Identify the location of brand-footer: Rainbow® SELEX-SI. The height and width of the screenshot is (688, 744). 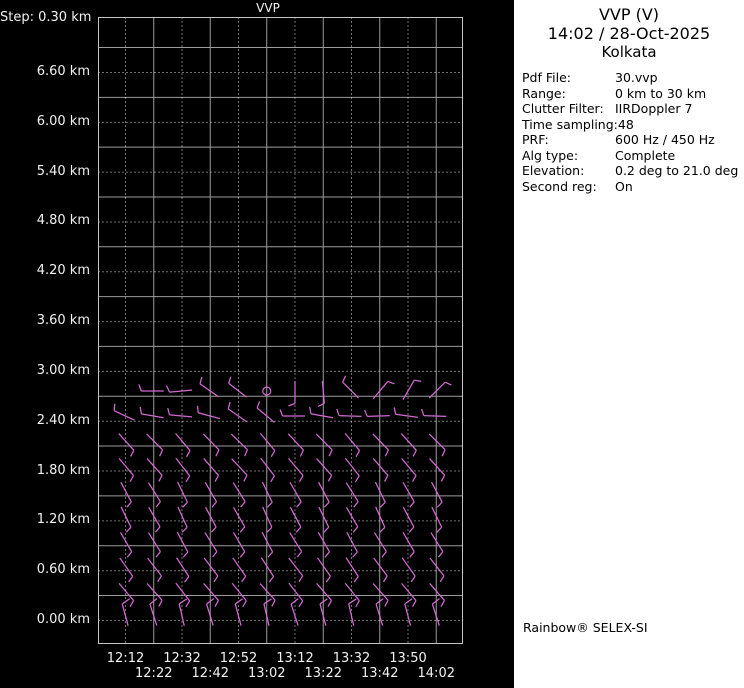
(585, 627).